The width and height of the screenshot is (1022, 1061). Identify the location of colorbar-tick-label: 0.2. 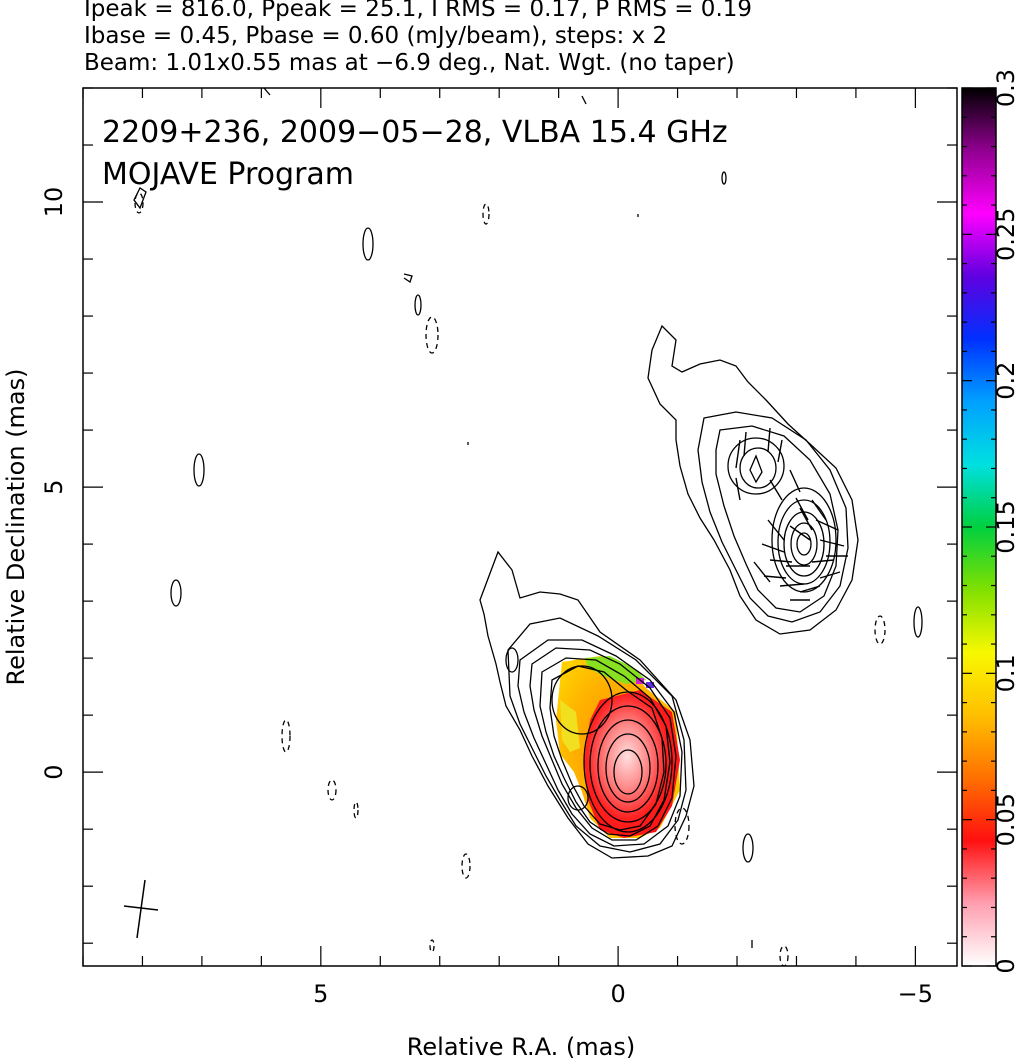
(1006, 381).